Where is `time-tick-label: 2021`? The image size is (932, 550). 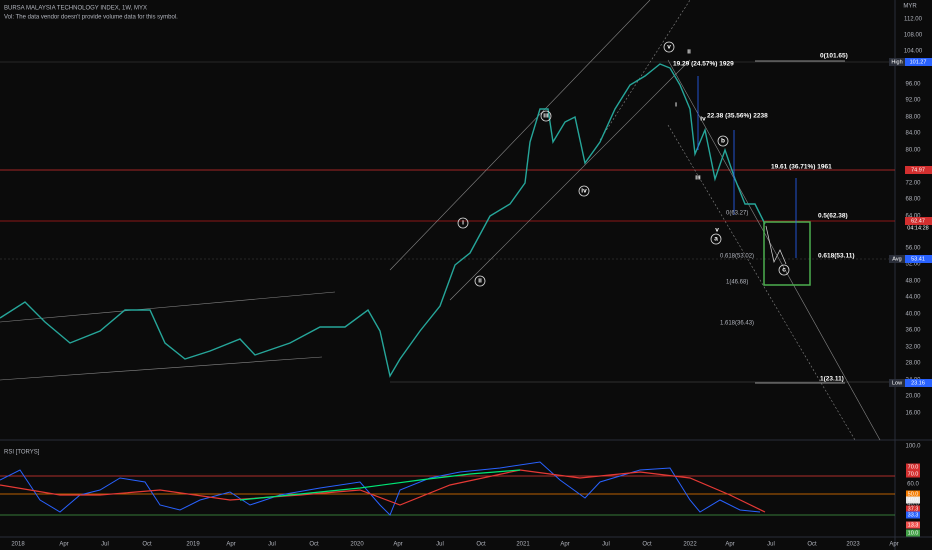 time-tick-label: 2021 is located at coordinates (523, 545).